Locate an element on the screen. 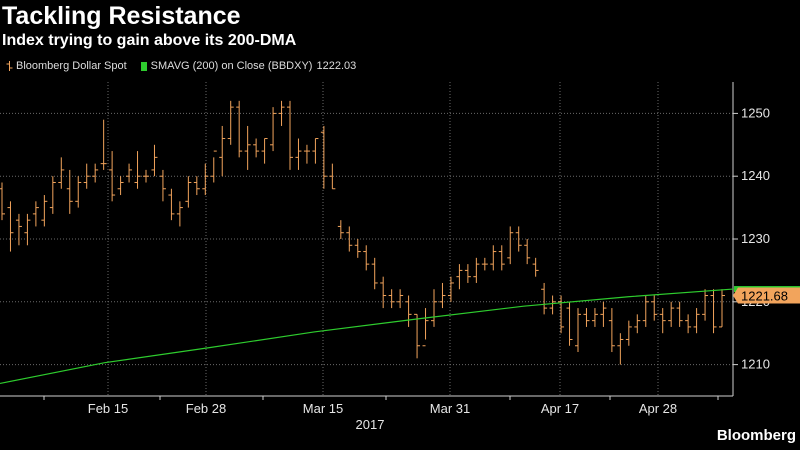  legend-label-dollar-spot: Bloomberg Dollar Spot is located at coordinates (71, 66).